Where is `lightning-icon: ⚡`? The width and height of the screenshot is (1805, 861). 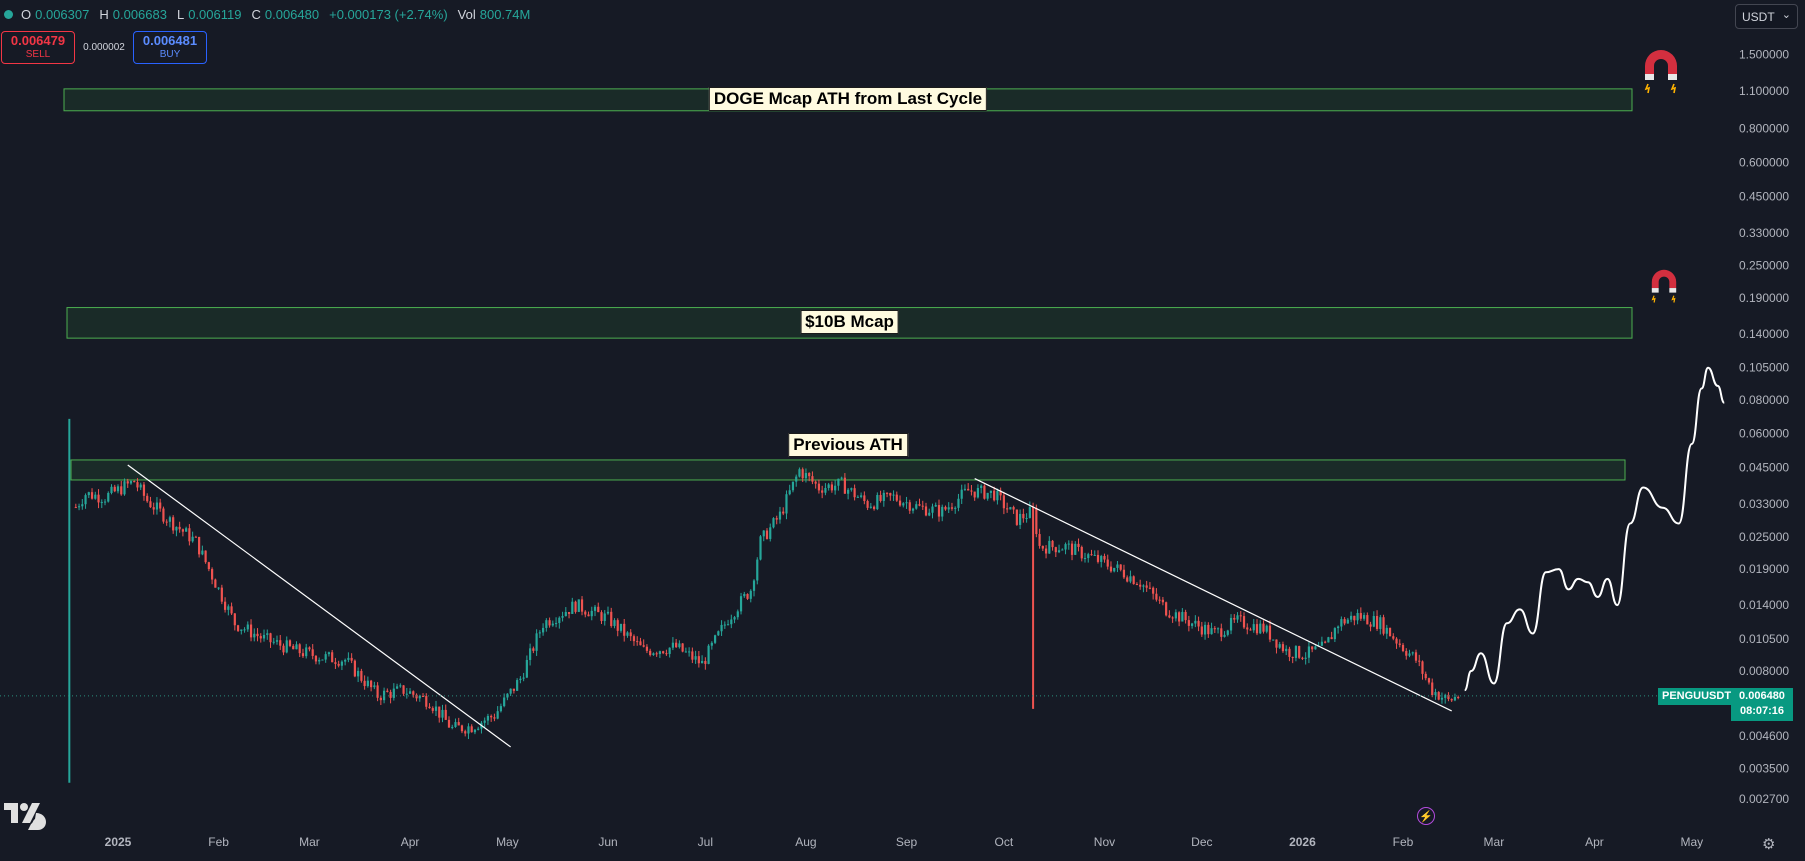 lightning-icon: ⚡ is located at coordinates (1426, 816).